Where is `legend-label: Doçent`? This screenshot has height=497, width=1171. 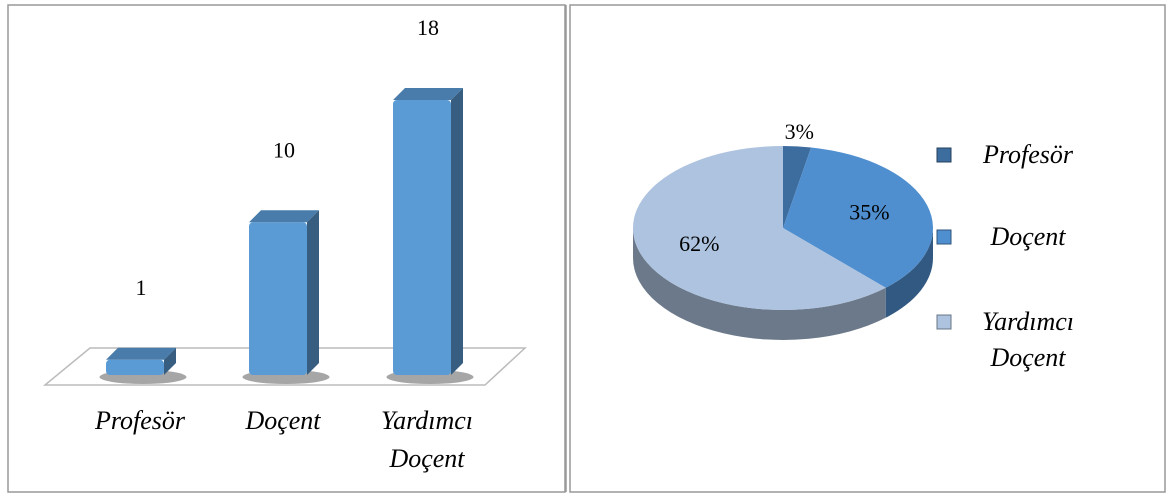
legend-label: Doçent is located at coordinates (1028, 236).